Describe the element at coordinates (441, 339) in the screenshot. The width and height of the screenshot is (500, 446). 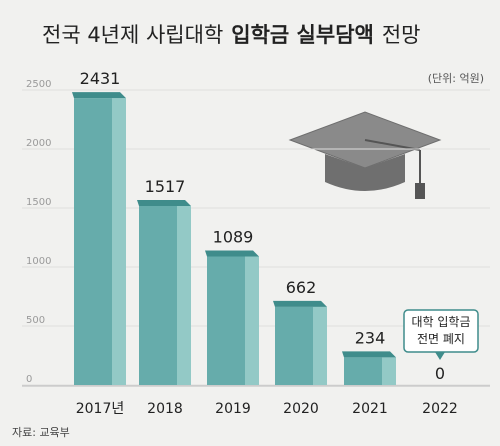
I see `annotation-line: 전면 폐지` at that location.